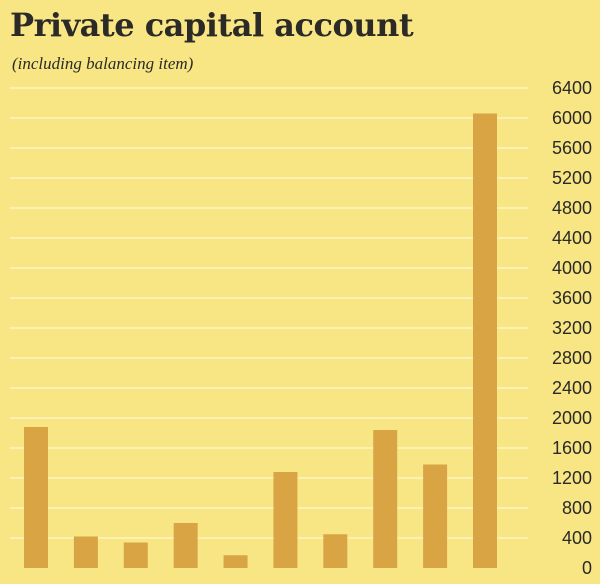 The image size is (600, 584). What do you see at coordinates (587, 568) in the screenshot?
I see `y-tick-label: 0` at bounding box center [587, 568].